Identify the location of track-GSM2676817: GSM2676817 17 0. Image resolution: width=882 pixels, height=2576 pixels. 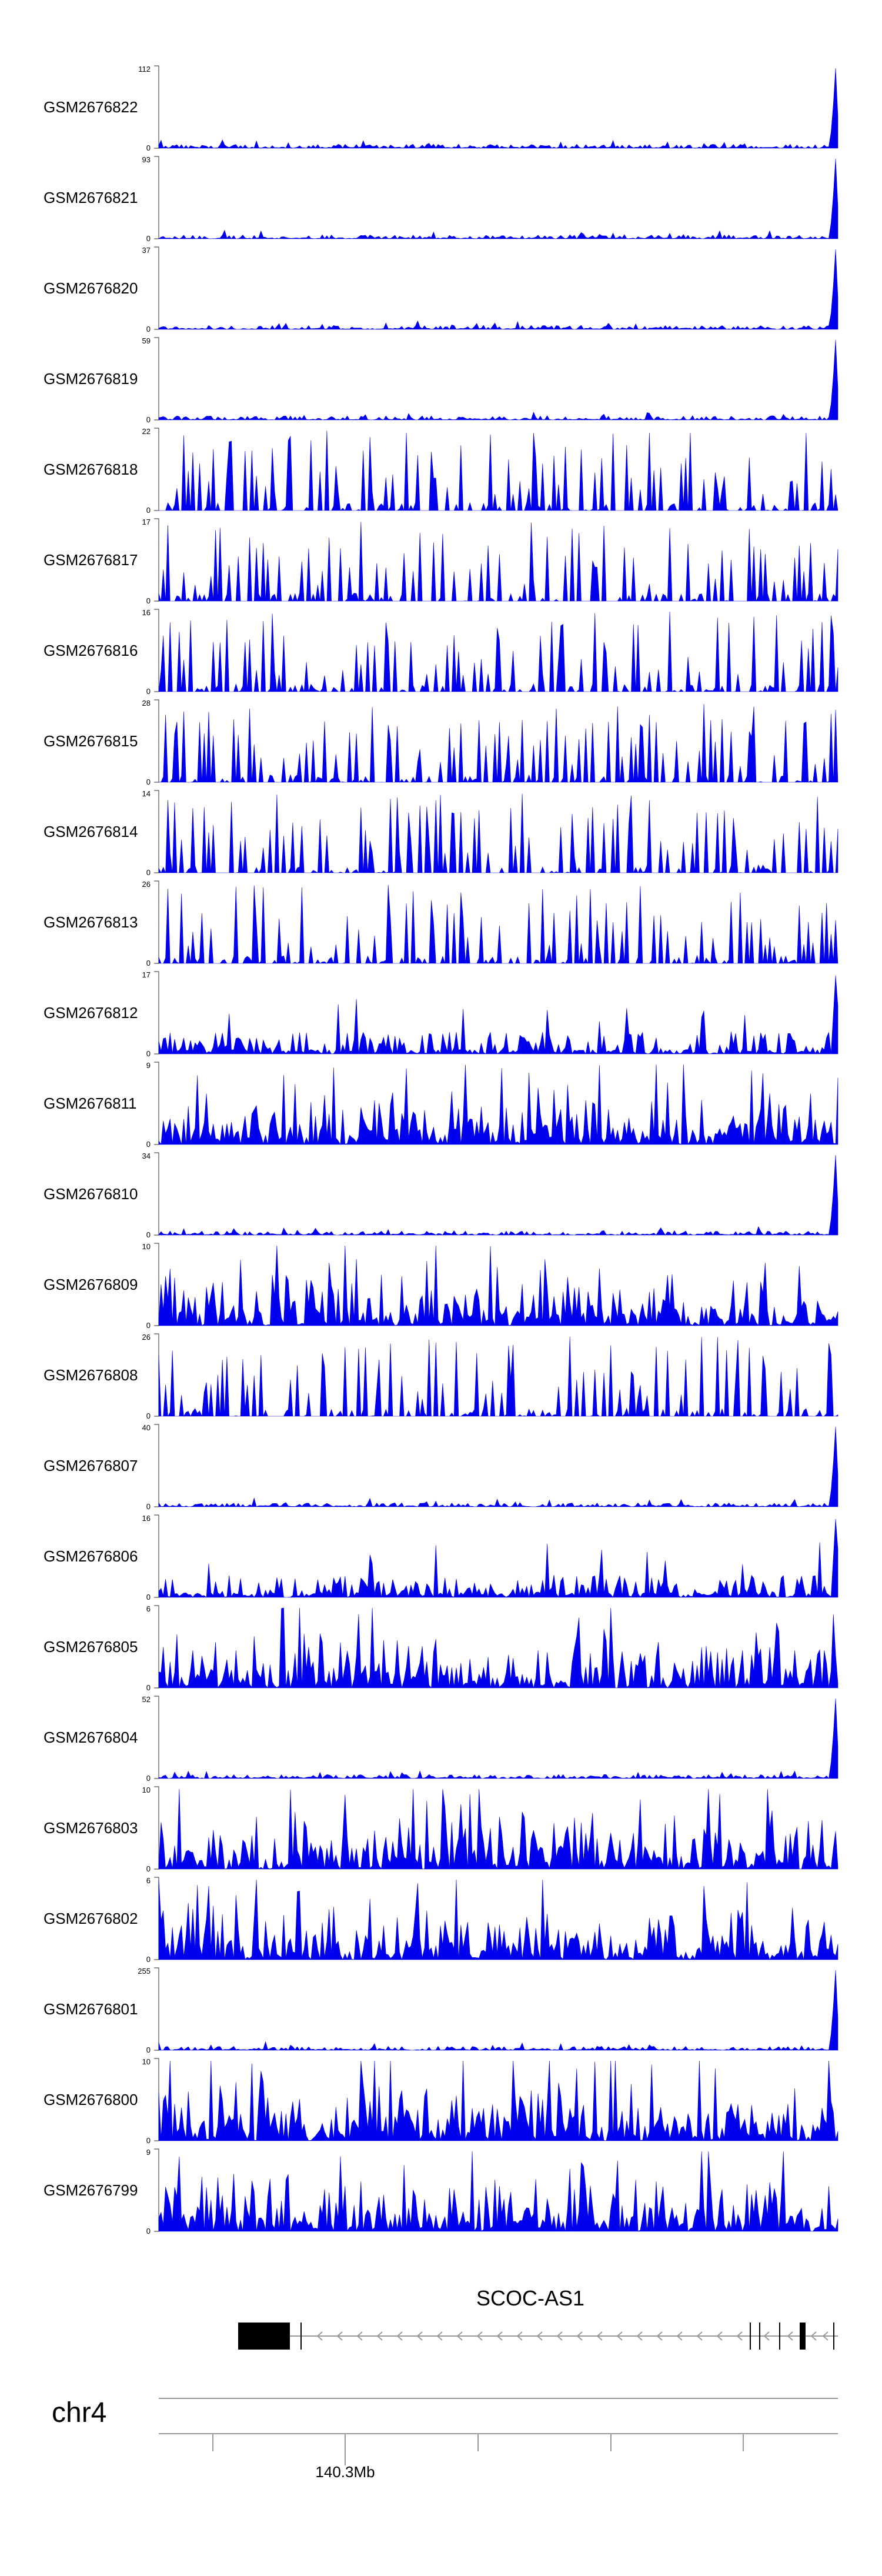
(441, 561).